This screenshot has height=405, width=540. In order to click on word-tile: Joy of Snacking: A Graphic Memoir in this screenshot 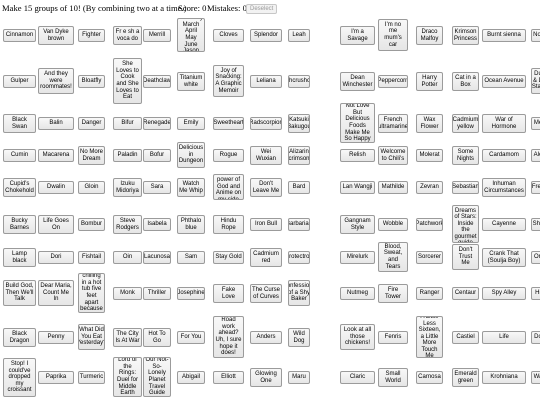, I will do `click(228, 81)`.